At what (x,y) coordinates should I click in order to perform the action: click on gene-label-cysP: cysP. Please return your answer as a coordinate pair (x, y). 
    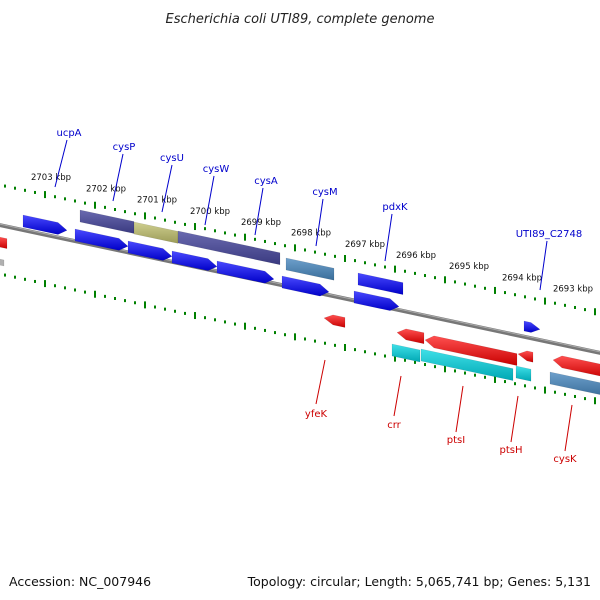
    Looking at the image, I should click on (124, 147).